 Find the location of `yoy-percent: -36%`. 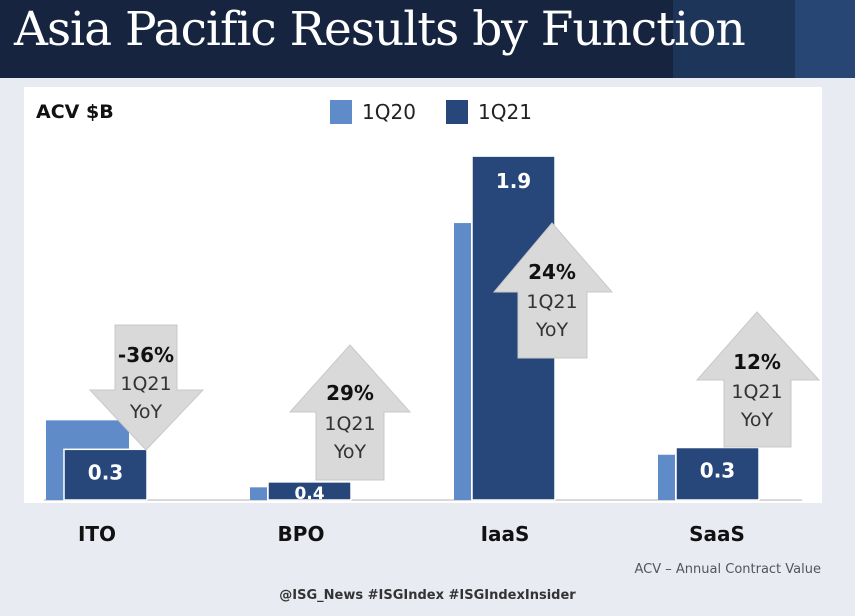

yoy-percent: -36% is located at coordinates (146, 355).